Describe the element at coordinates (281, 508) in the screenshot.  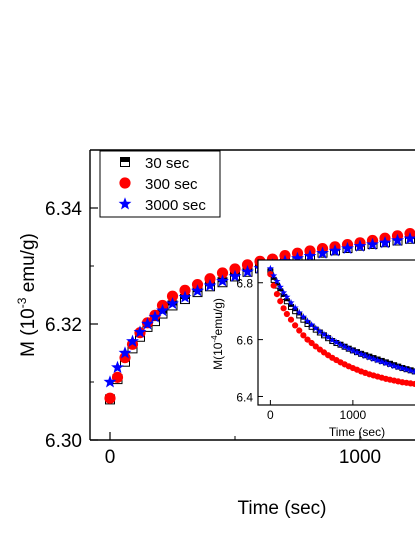
I see `x-axis-label: Time (sec)` at that location.